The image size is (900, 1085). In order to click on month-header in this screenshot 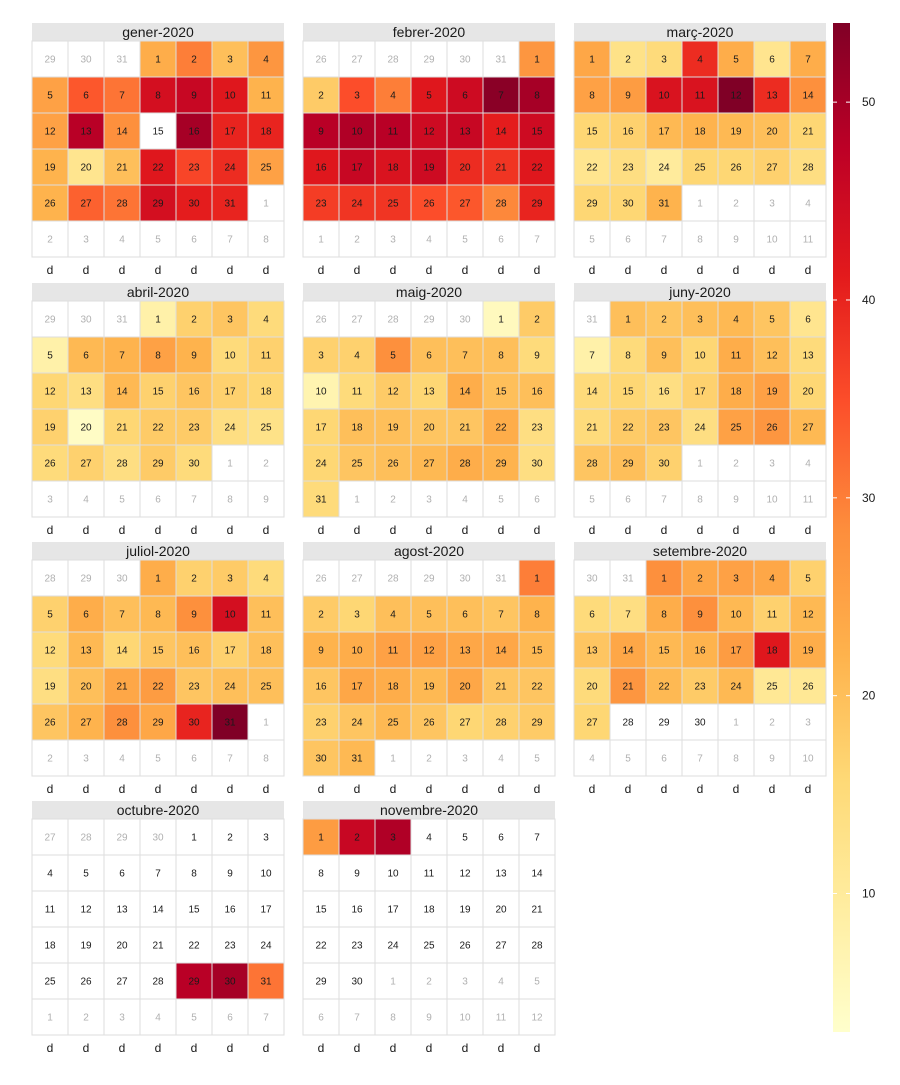, I will do `click(158, 292)`.